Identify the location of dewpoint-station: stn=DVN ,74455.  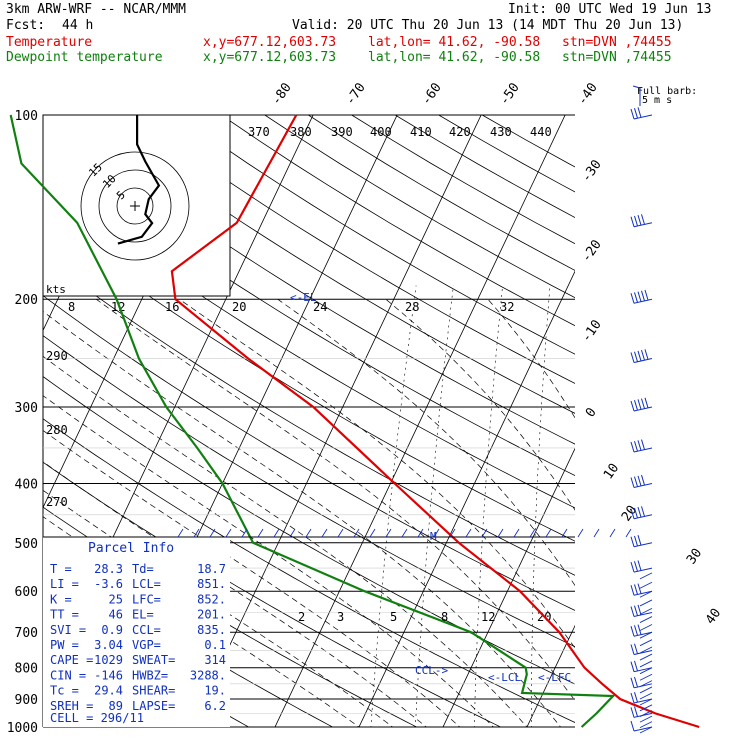
(617, 57).